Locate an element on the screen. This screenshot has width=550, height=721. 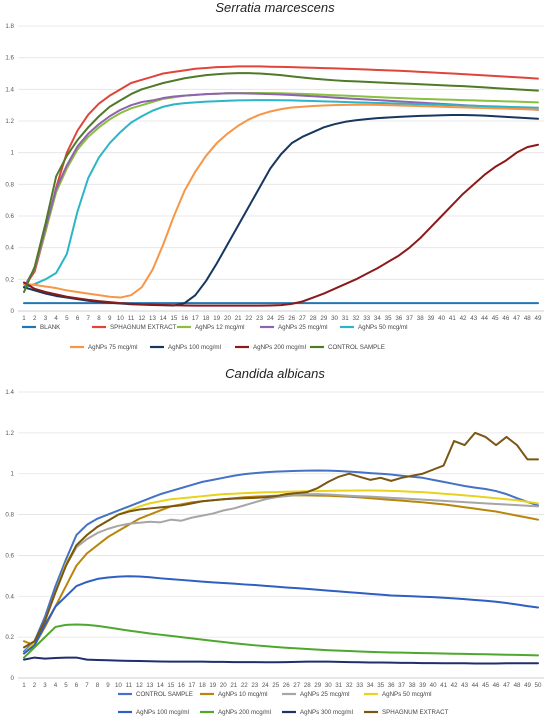
x-tick-label: 41 is located at coordinates (452, 318).